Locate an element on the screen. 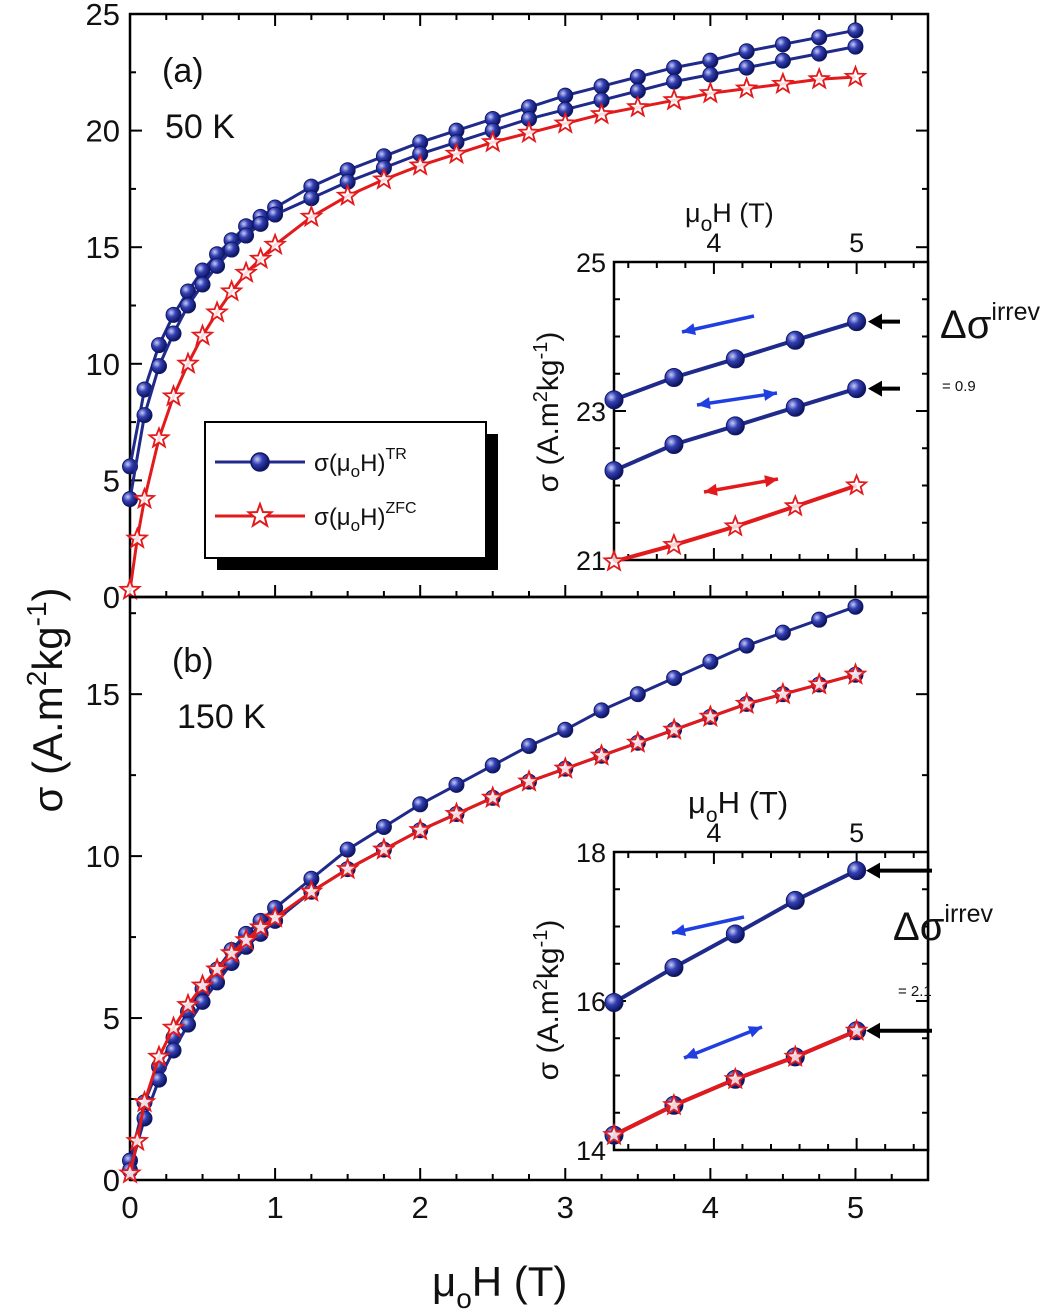 This screenshot has width=1058, height=1313. inset-a-x-label: μoH (T) is located at coordinates (729, 217).